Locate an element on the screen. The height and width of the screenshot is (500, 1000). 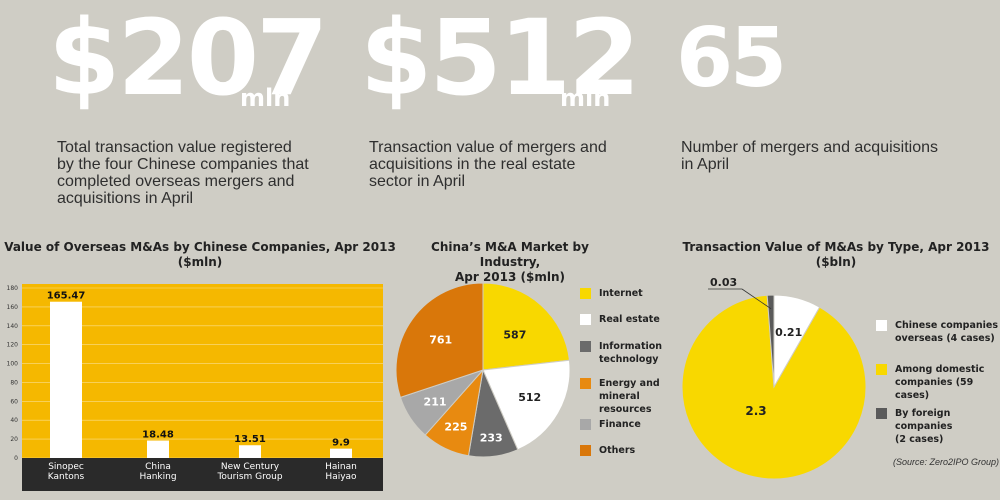
legend-item: Finance is located at coordinates (610, 424).